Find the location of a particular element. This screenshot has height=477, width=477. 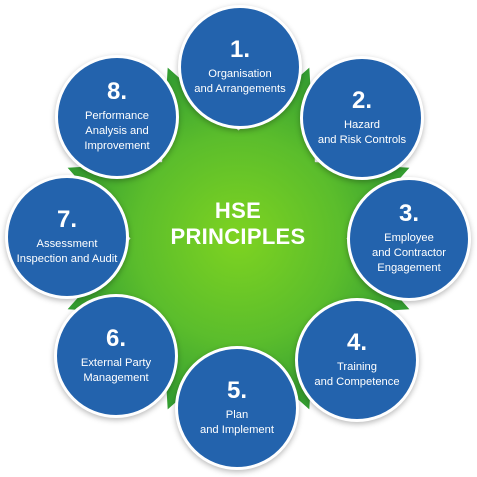

principle-node-1: 1. Organisation and Arrangements is located at coordinates (240, 67).